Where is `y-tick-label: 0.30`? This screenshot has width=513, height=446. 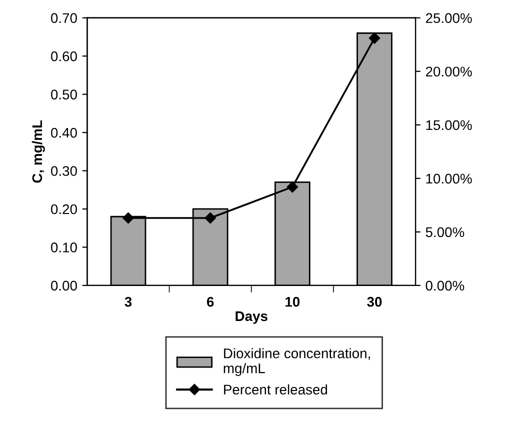
y-tick-label: 0.30 is located at coordinates (64, 171).